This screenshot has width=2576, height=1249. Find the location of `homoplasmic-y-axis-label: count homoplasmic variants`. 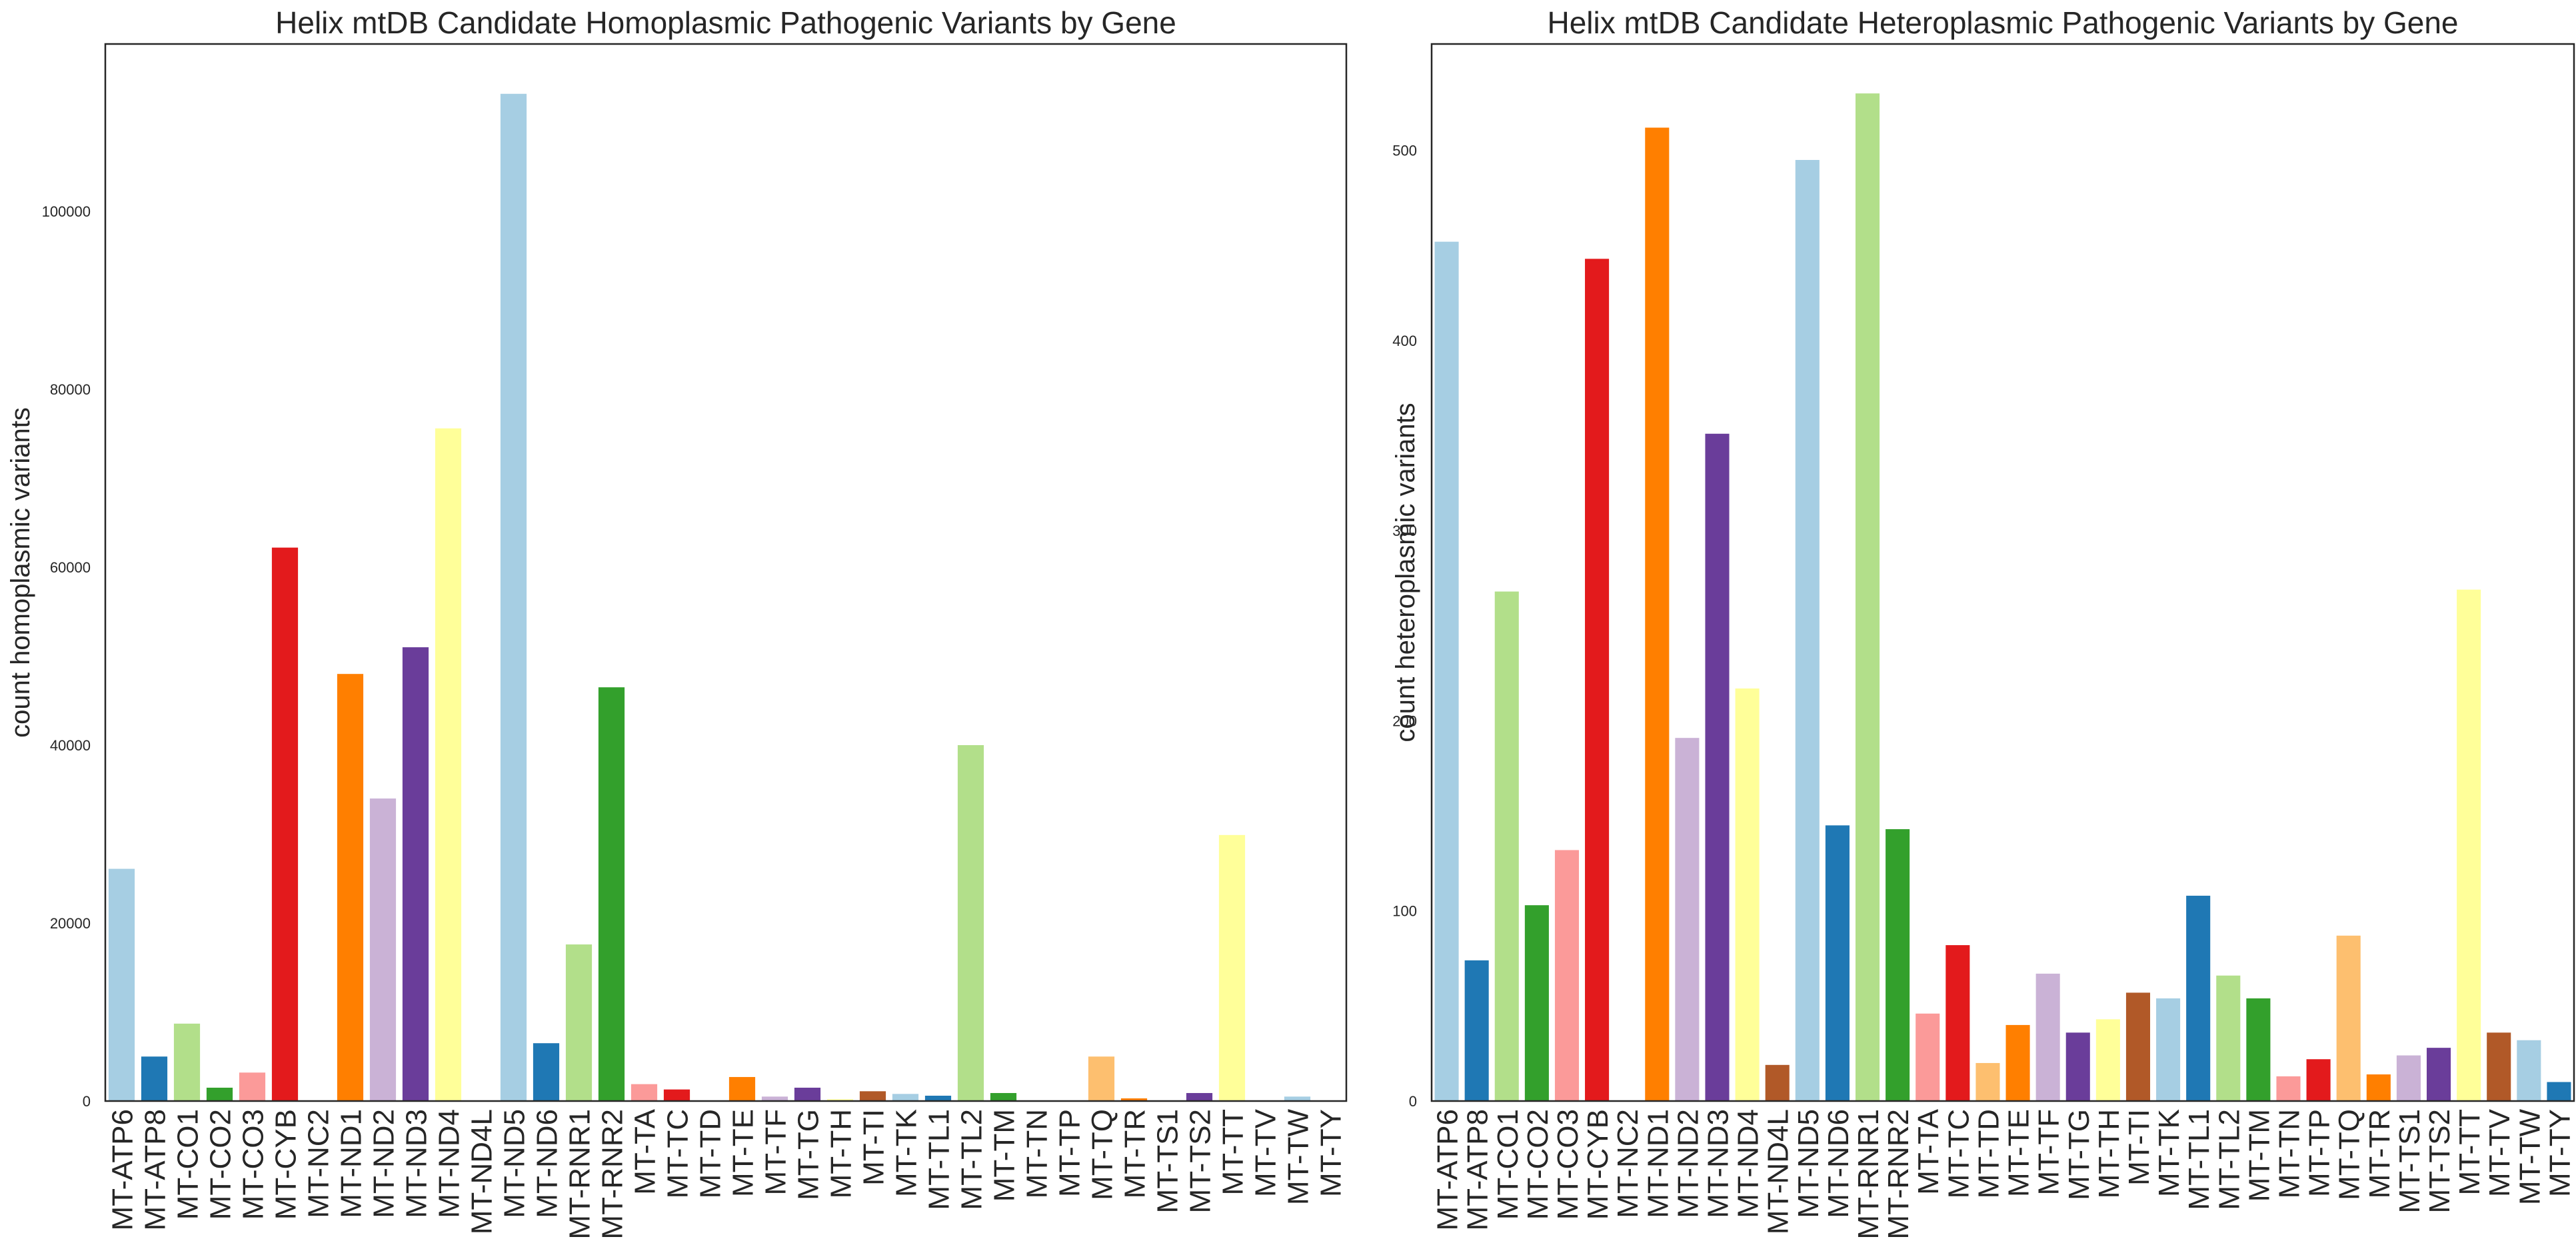

homoplasmic-y-axis-label: count homoplasmic variants is located at coordinates (20, 572).